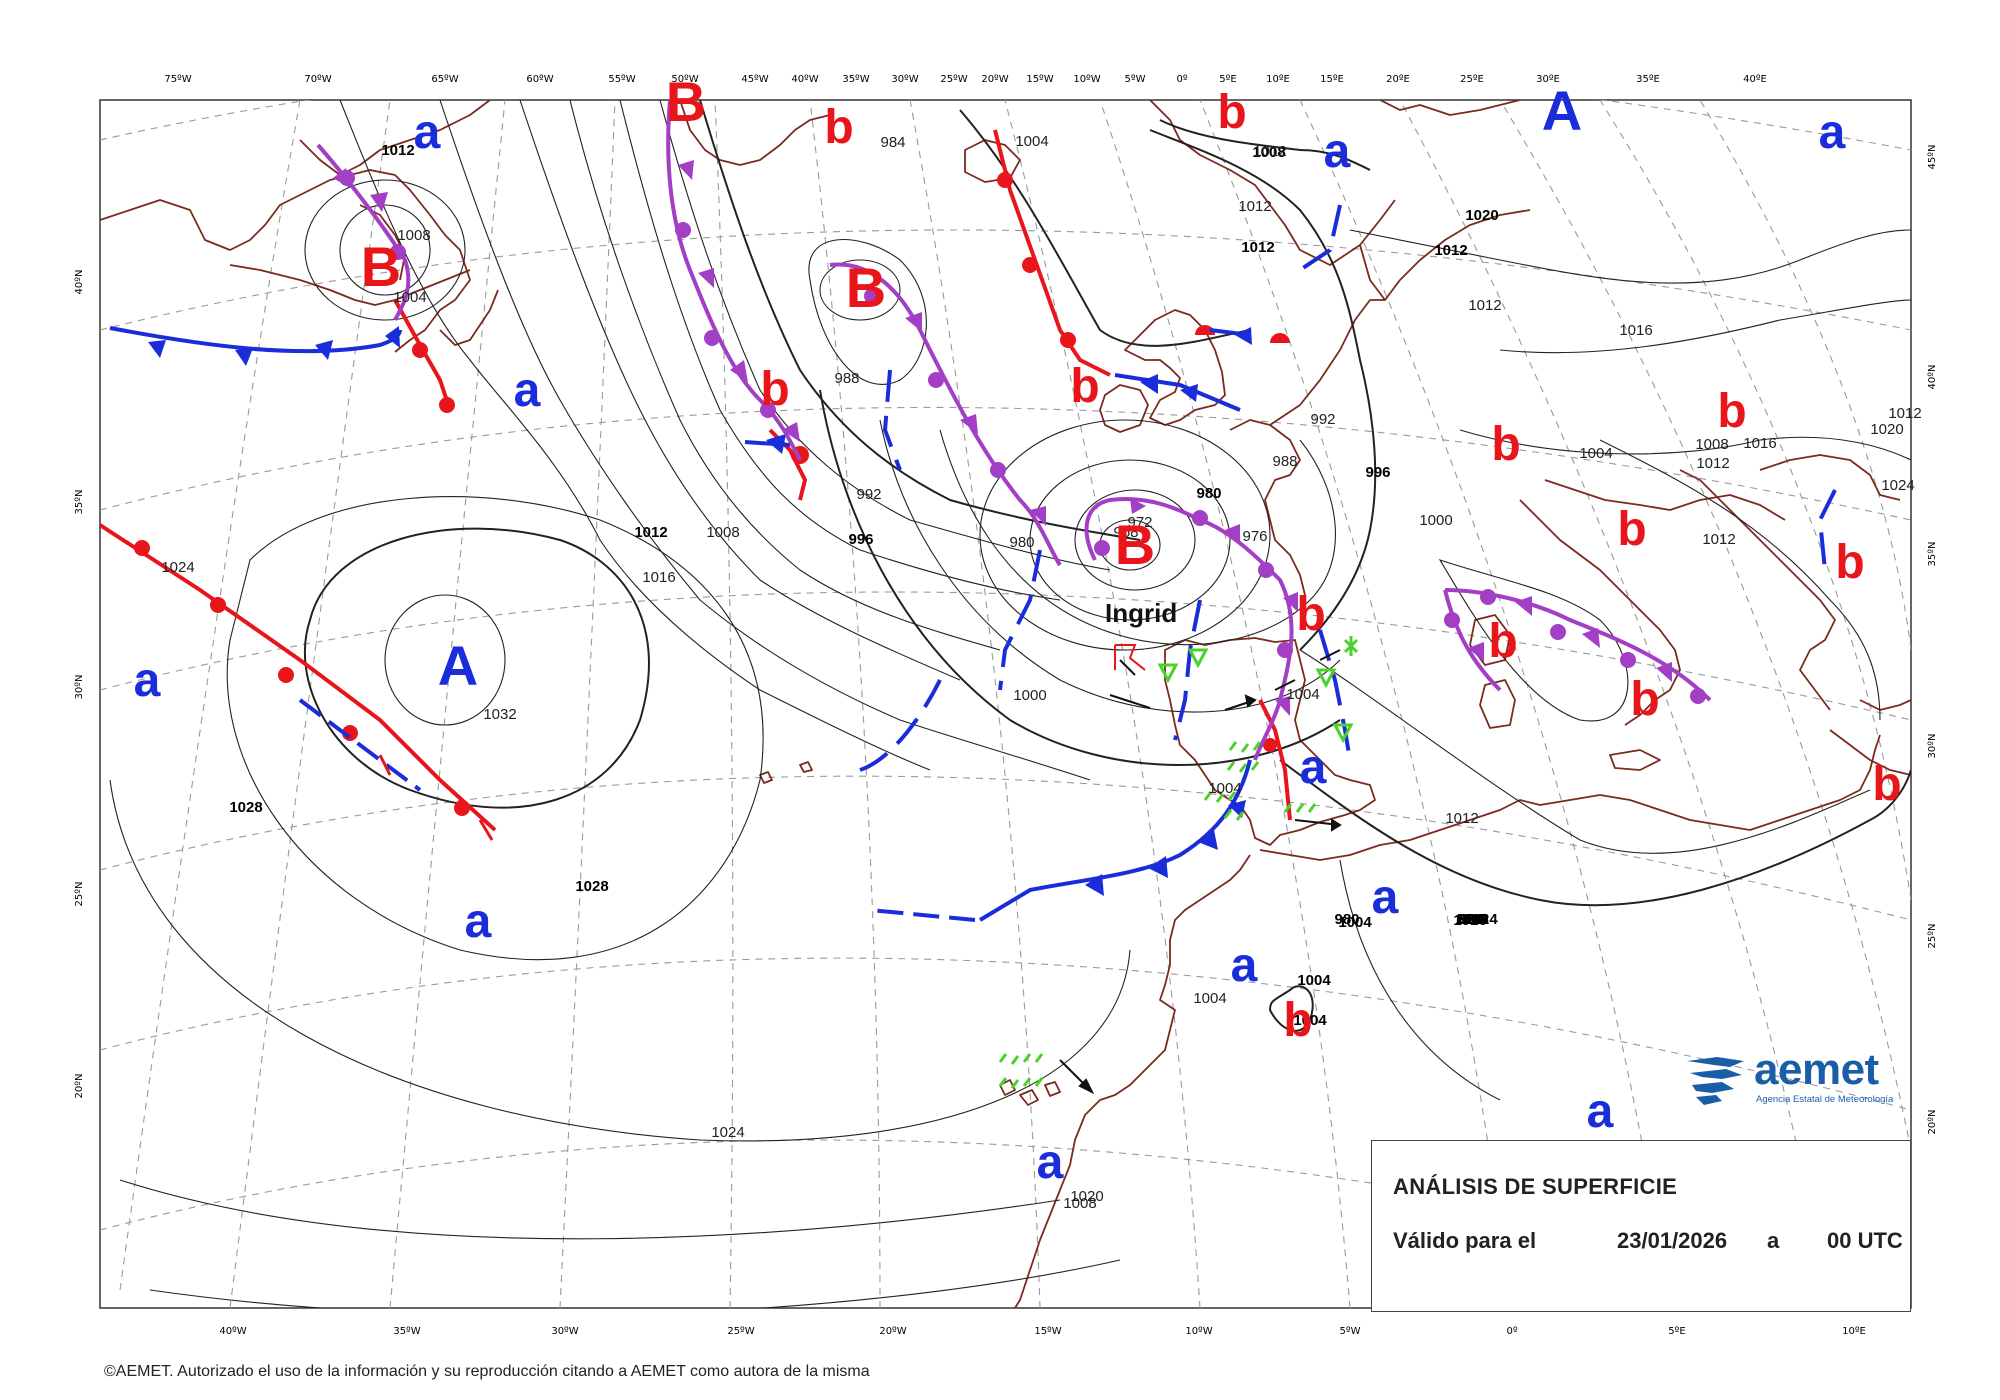  Describe the element at coordinates (79, 684) in the screenshot. I see `left-latitude-ticks: 40ºN 35ºN 30ºN 25ºN 20ºN` at that location.